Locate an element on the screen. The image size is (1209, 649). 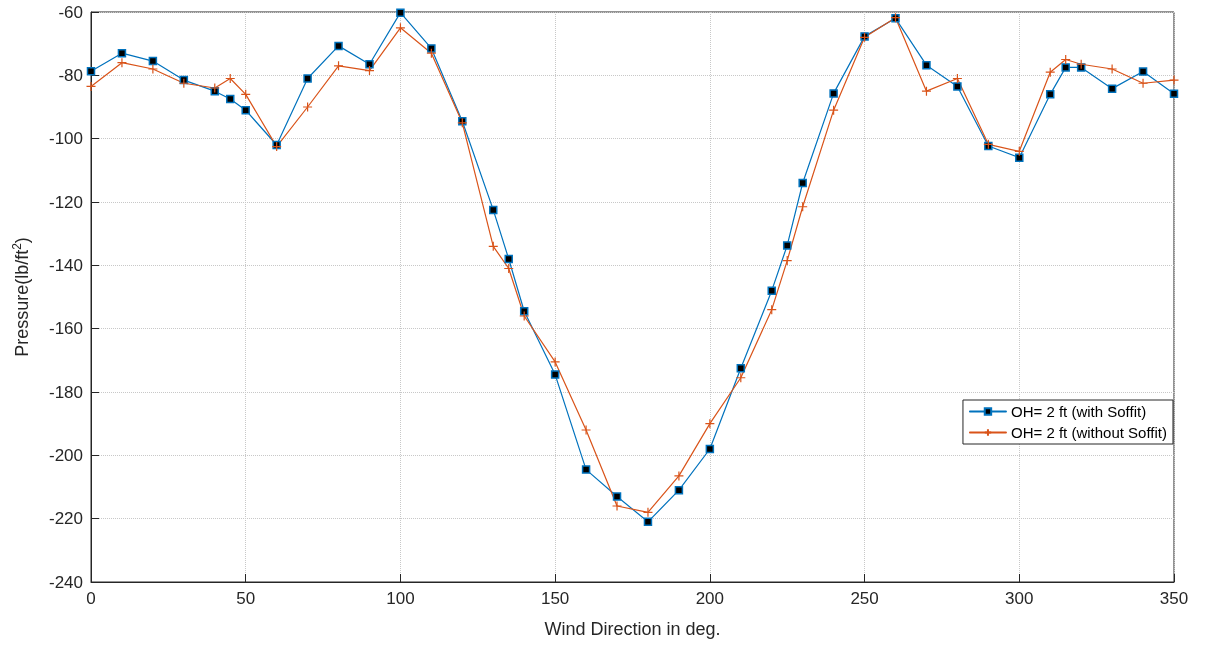
y-tick-label: -60 is located at coordinates (70, 12).